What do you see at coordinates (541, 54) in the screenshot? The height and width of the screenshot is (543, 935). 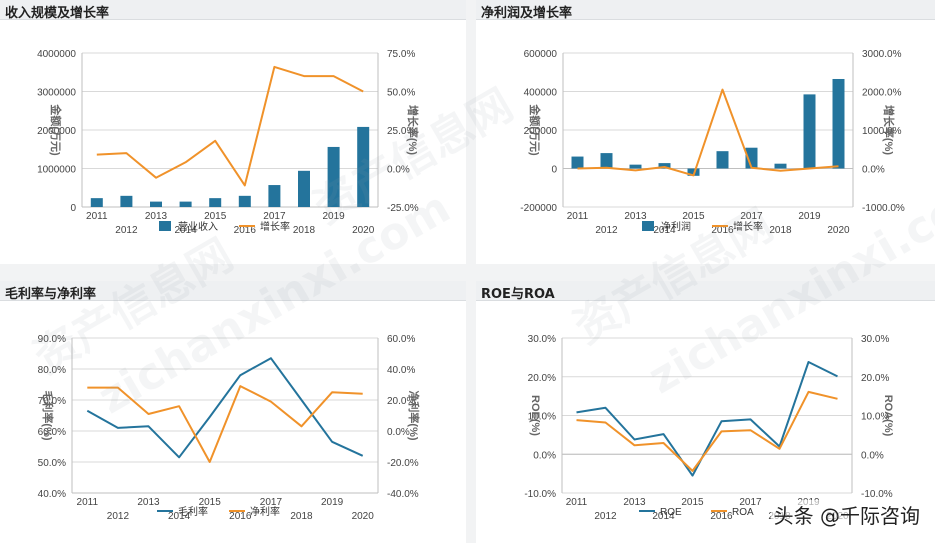 I see `y-tick-label: 600000` at bounding box center [541, 54].